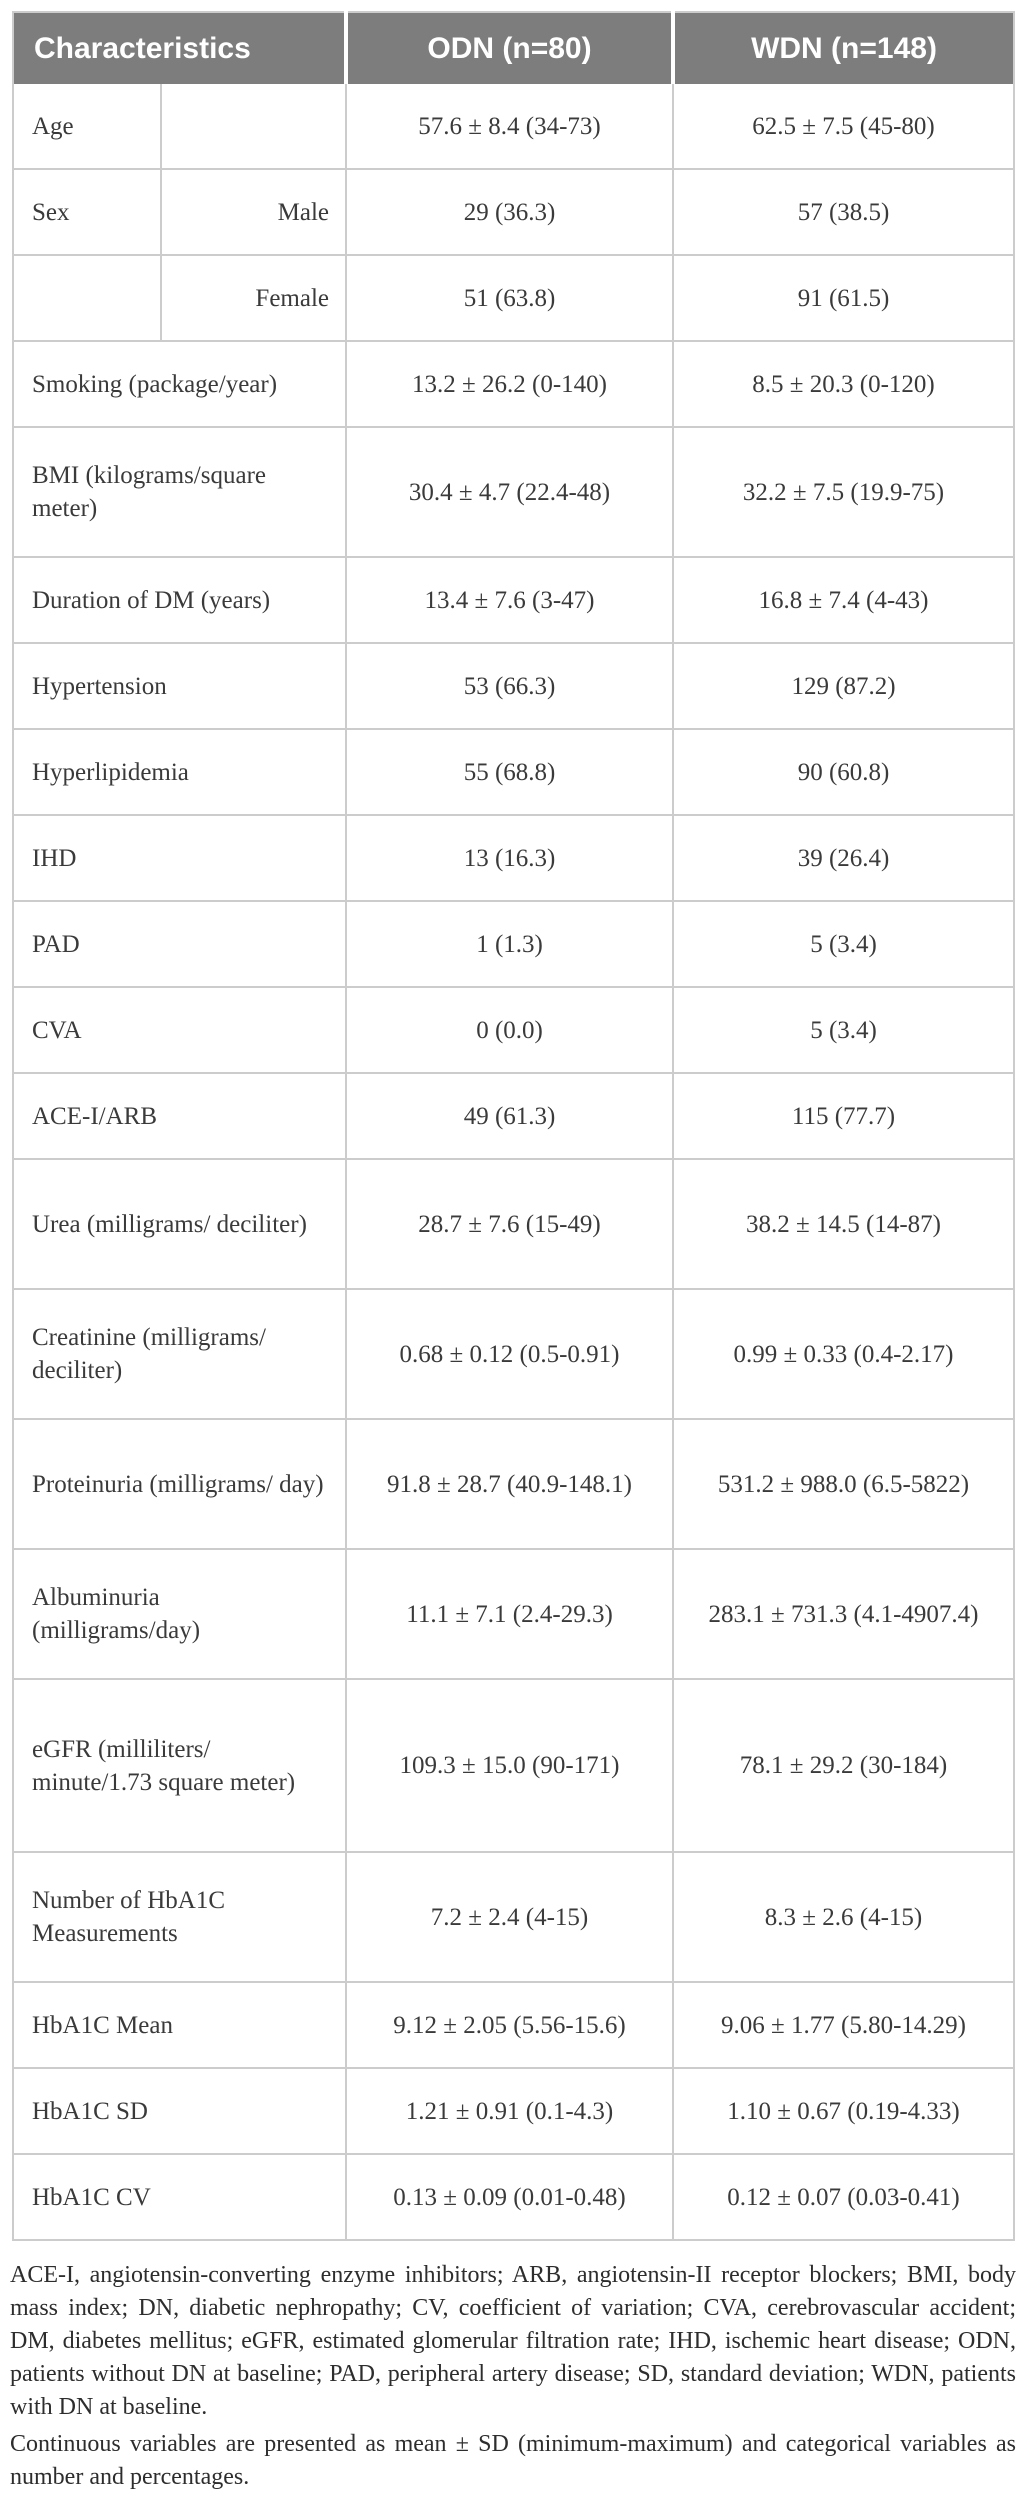 Image resolution: width=1026 pixels, height=2494 pixels. What do you see at coordinates (179, 944) in the screenshot?
I see `row-label: PAD` at bounding box center [179, 944].